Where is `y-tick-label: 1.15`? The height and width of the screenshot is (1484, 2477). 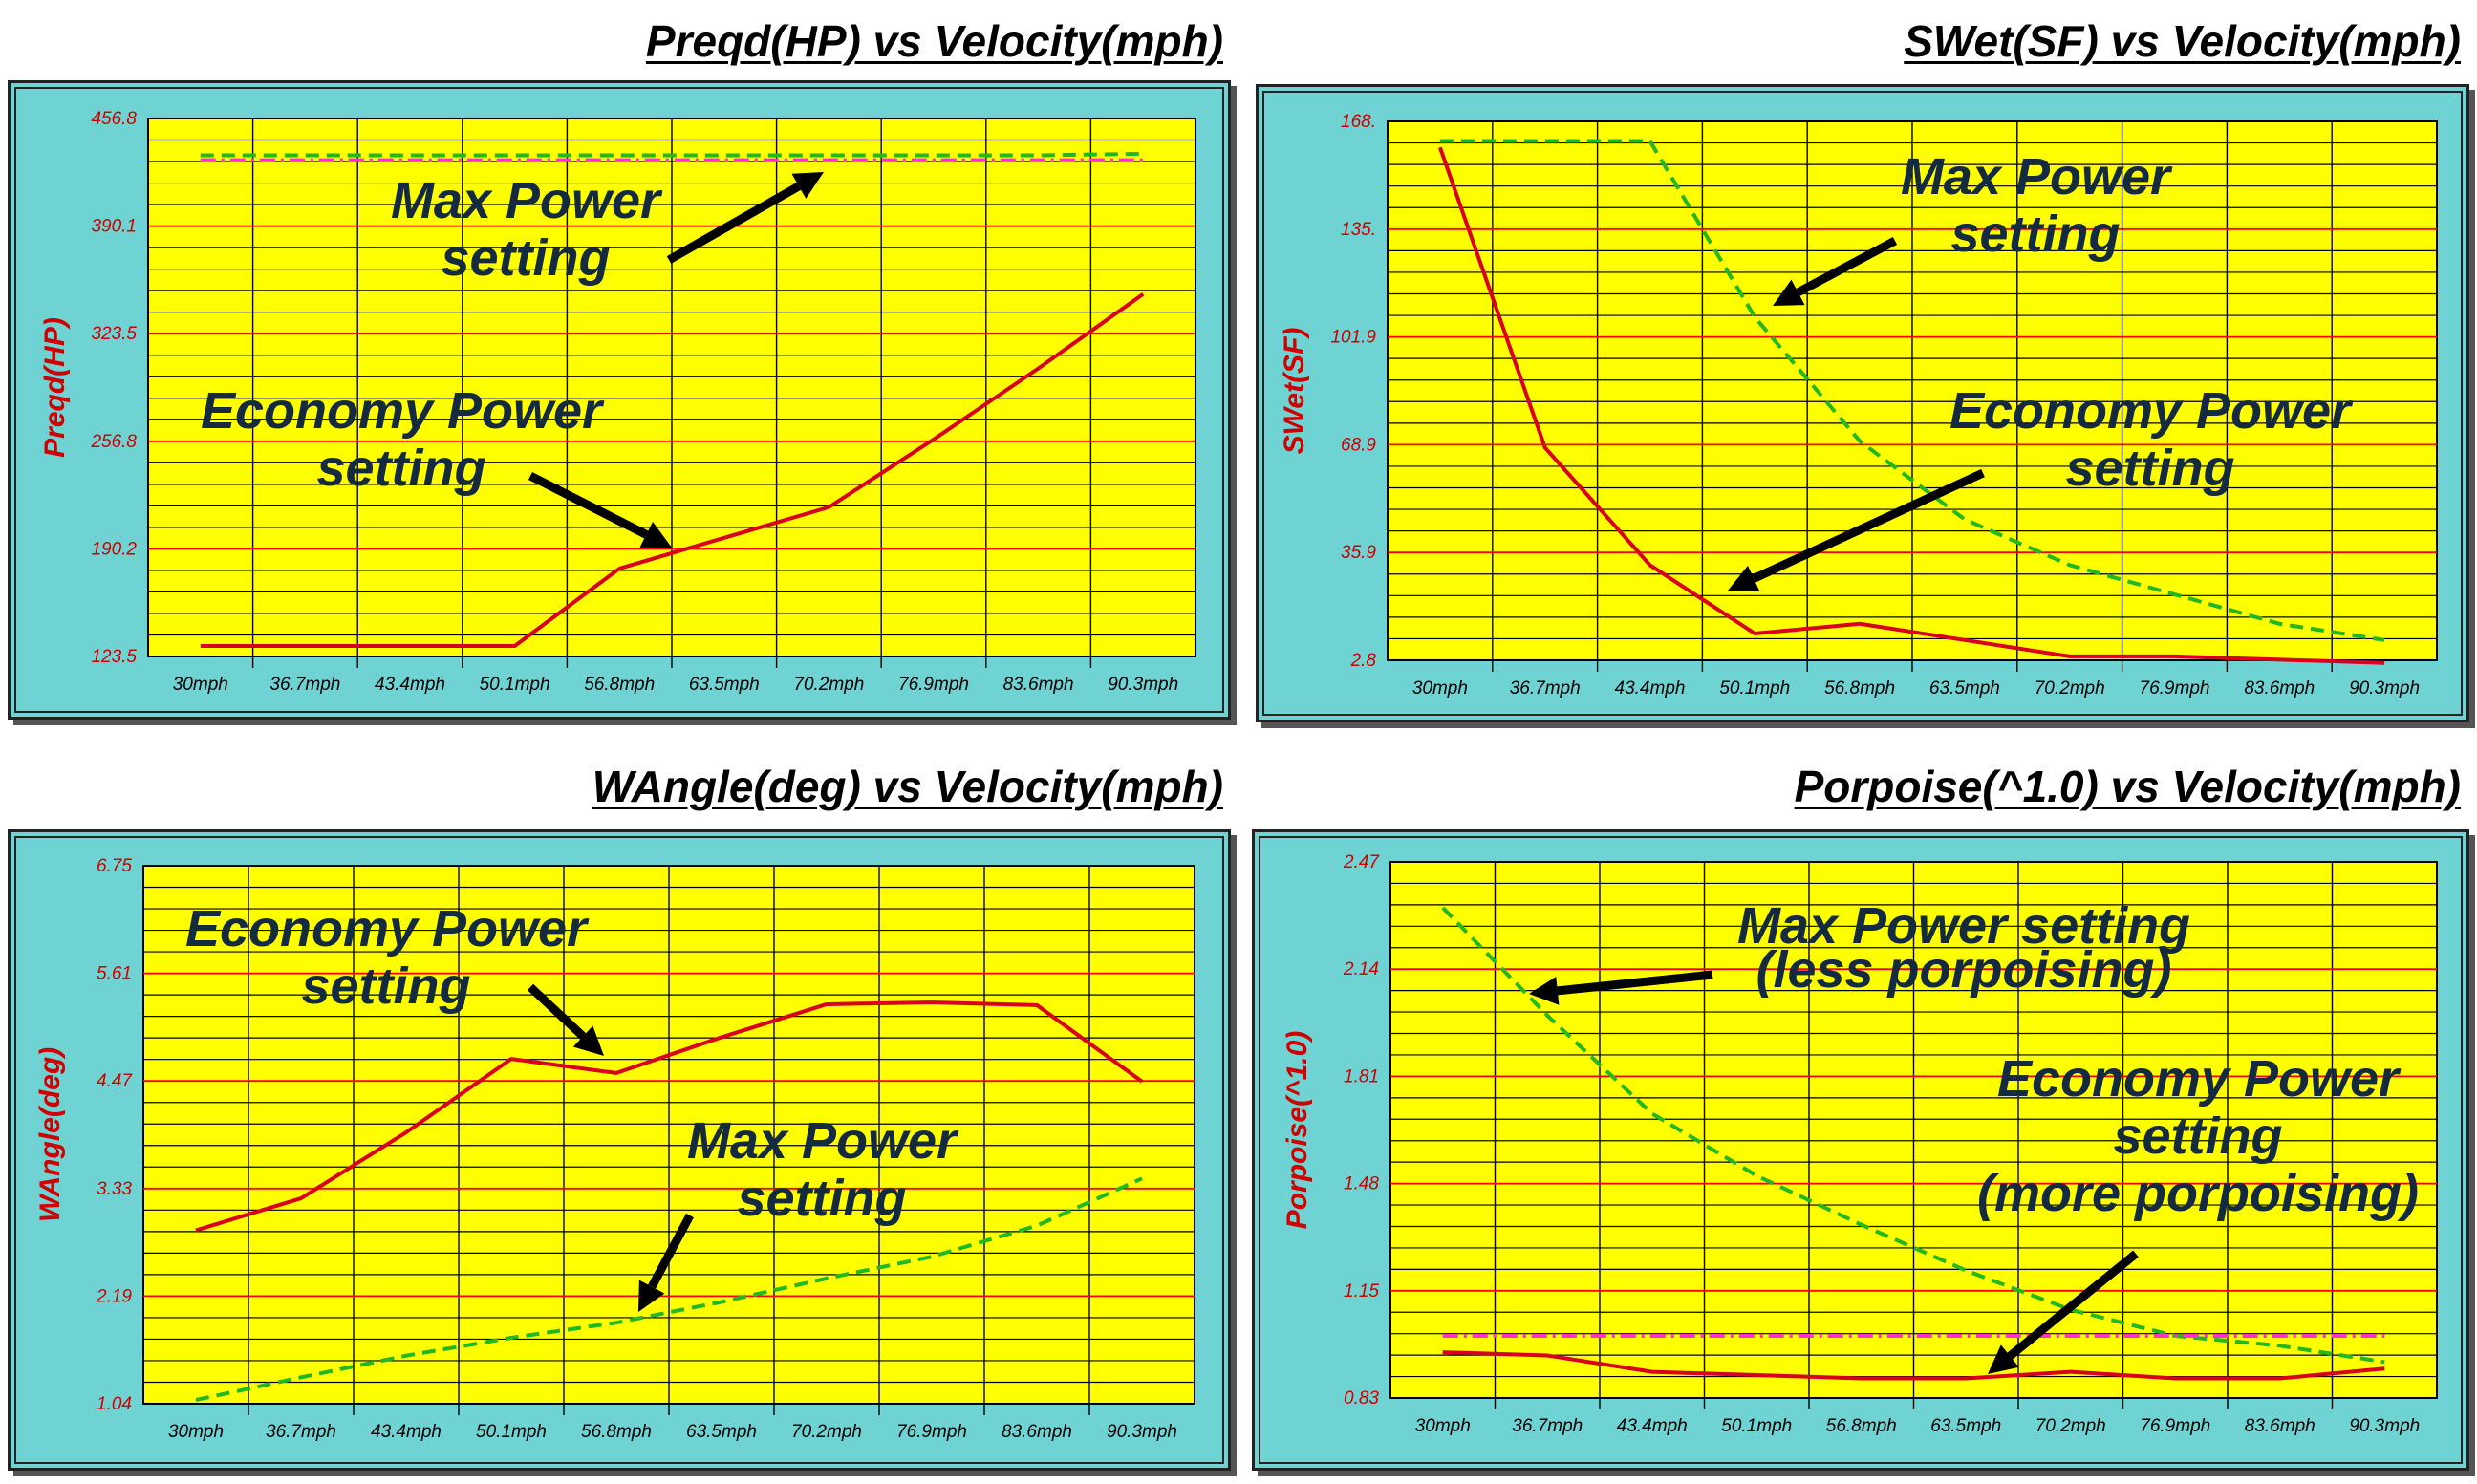
y-tick-label: 1.15 is located at coordinates (1361, 1291).